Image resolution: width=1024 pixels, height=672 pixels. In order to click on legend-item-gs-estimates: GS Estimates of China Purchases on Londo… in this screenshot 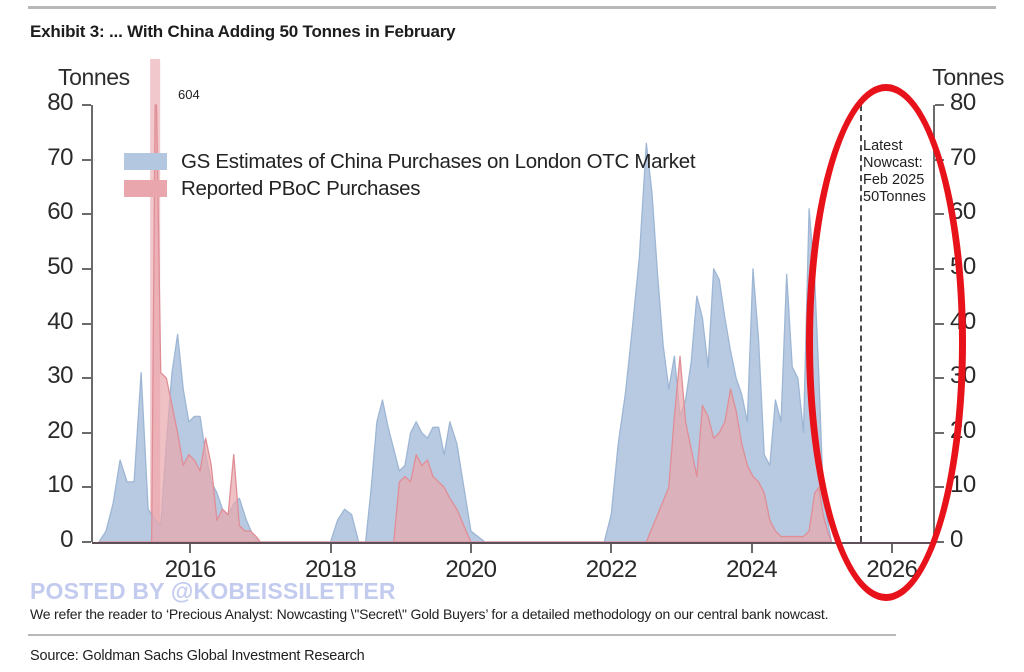, I will do `click(410, 161)`.